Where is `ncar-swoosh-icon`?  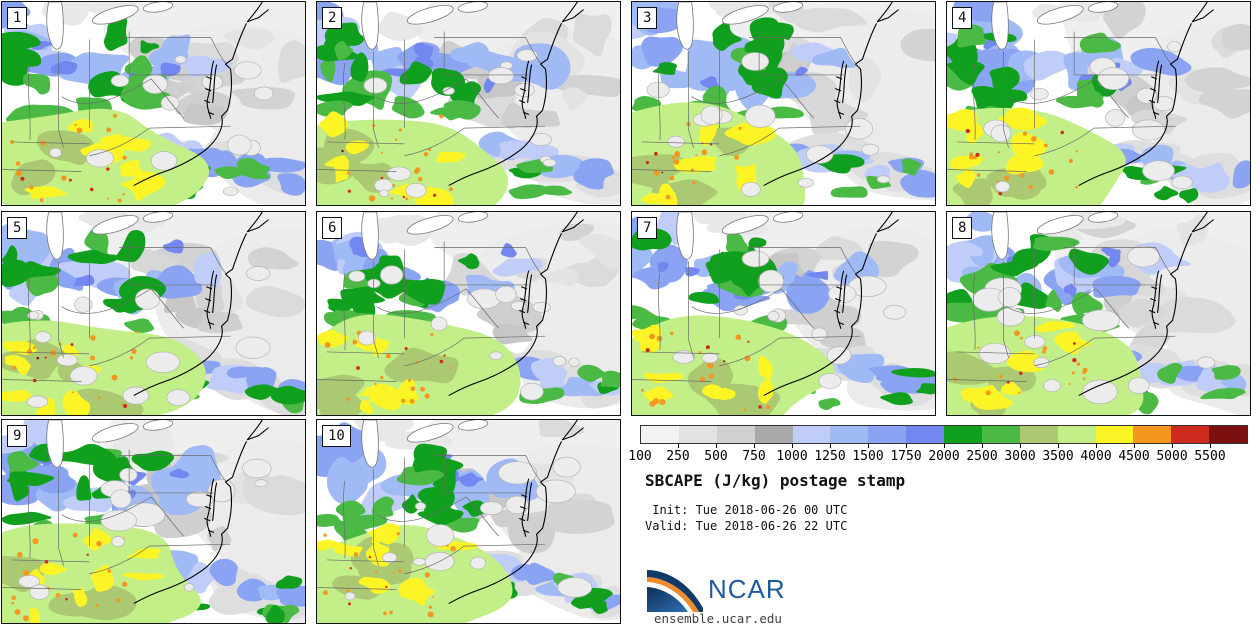
ncar-swoosh-icon is located at coordinates (675, 591).